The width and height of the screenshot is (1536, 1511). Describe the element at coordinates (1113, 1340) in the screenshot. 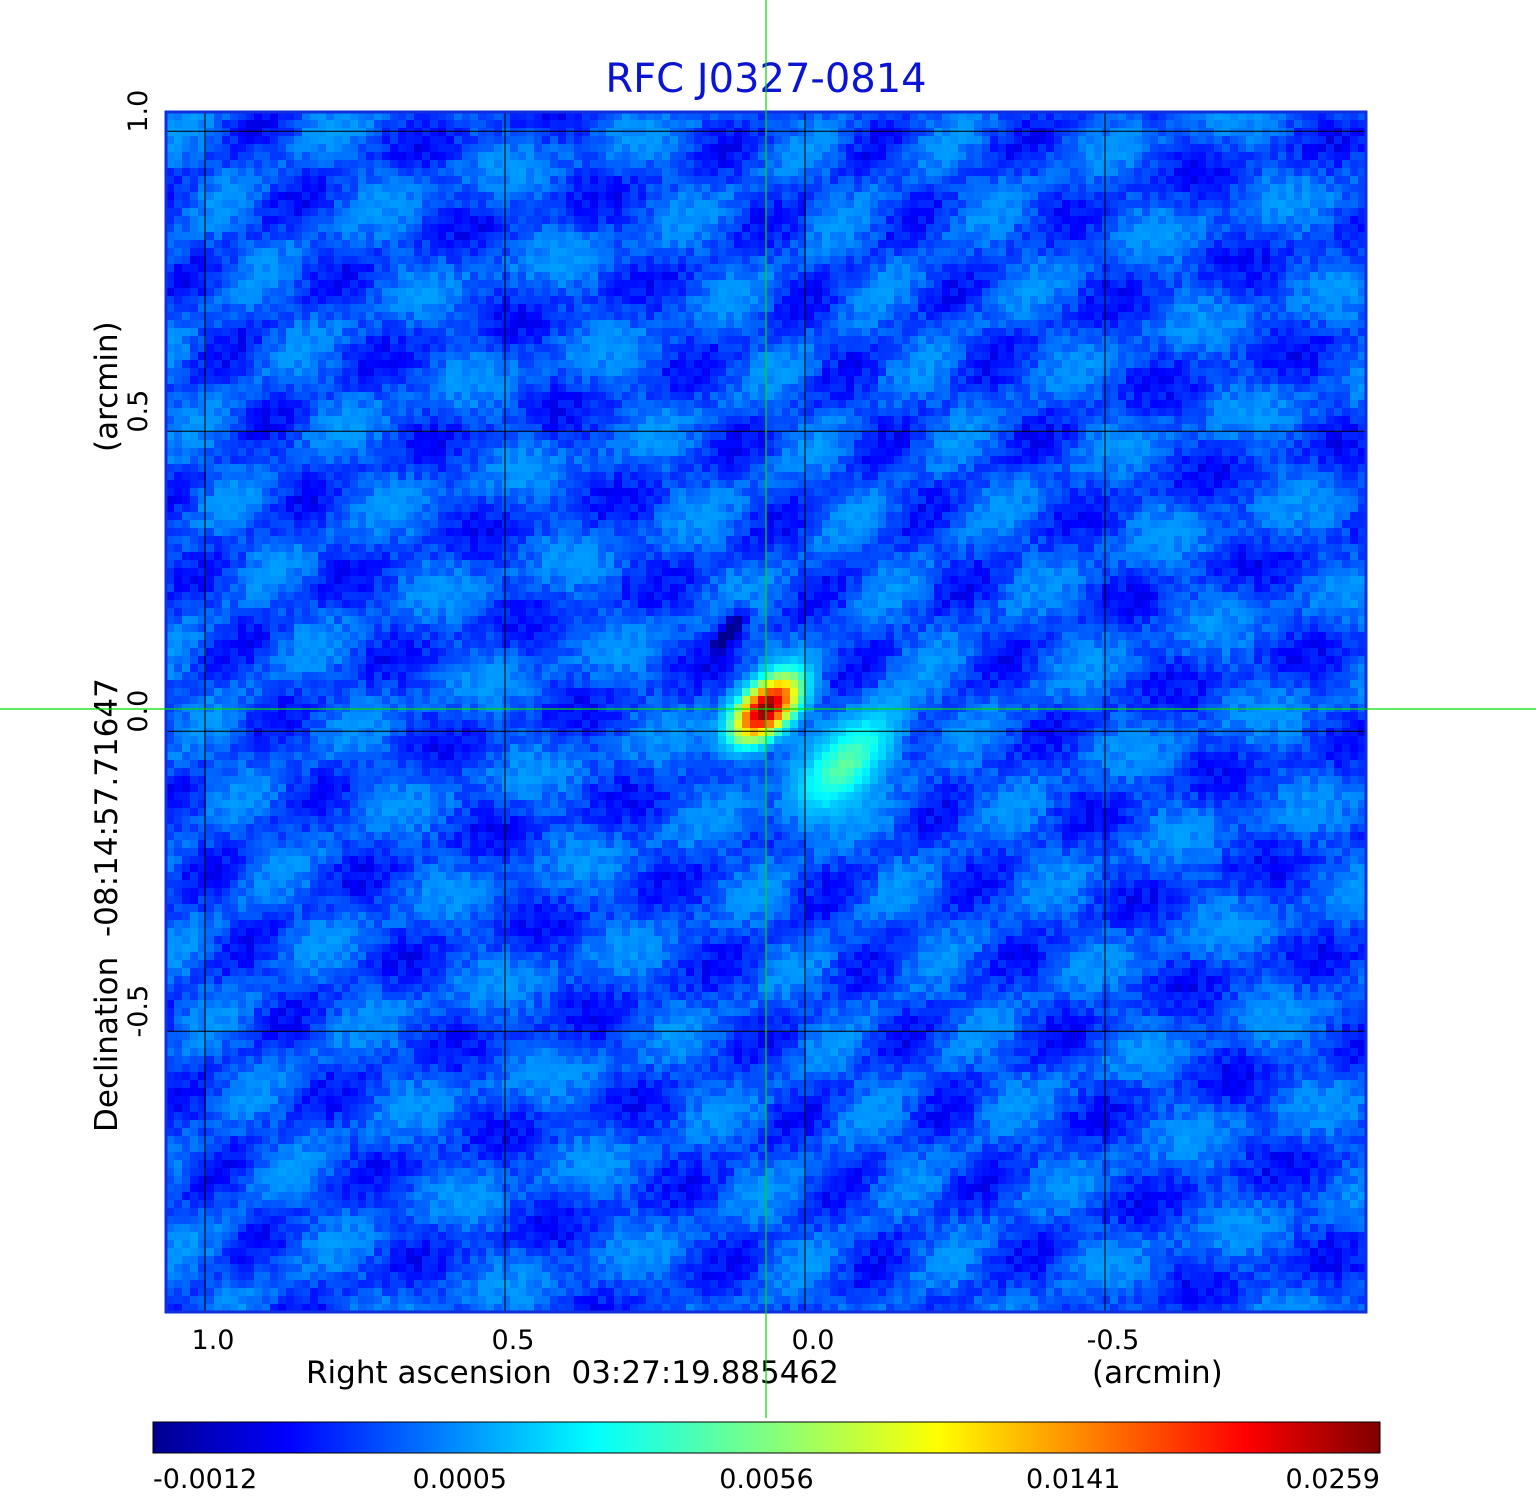

I see `x-tick-label: -0.5` at that location.